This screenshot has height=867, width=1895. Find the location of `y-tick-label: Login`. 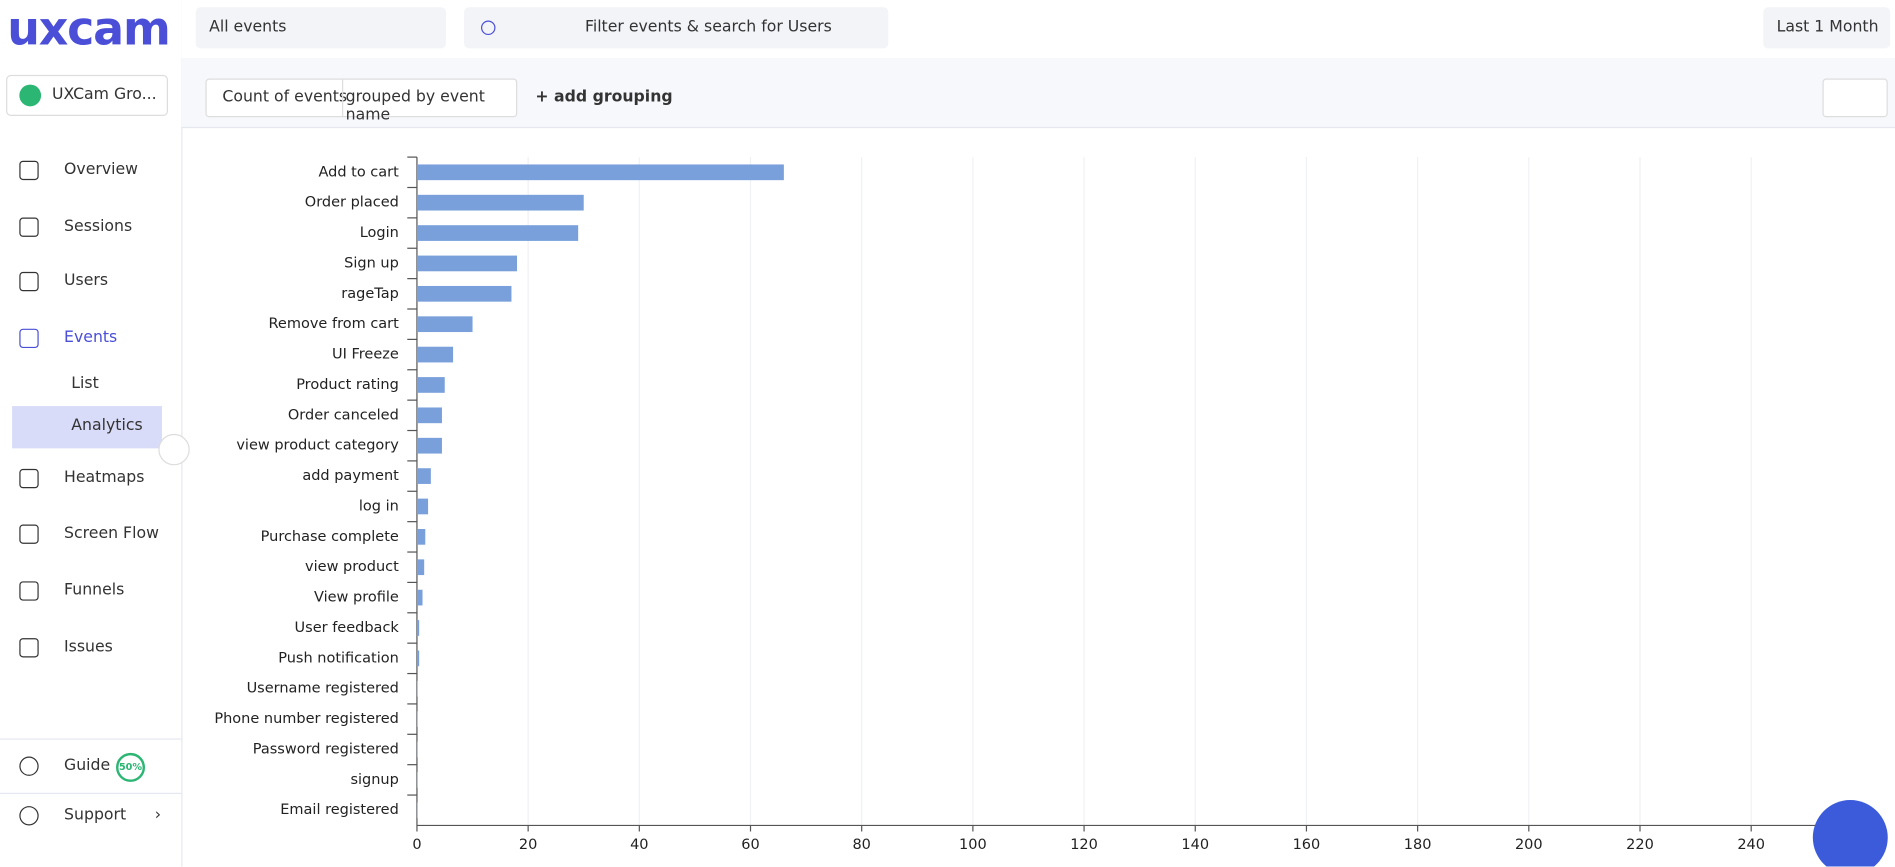

y-tick-label: Login is located at coordinates (379, 233).